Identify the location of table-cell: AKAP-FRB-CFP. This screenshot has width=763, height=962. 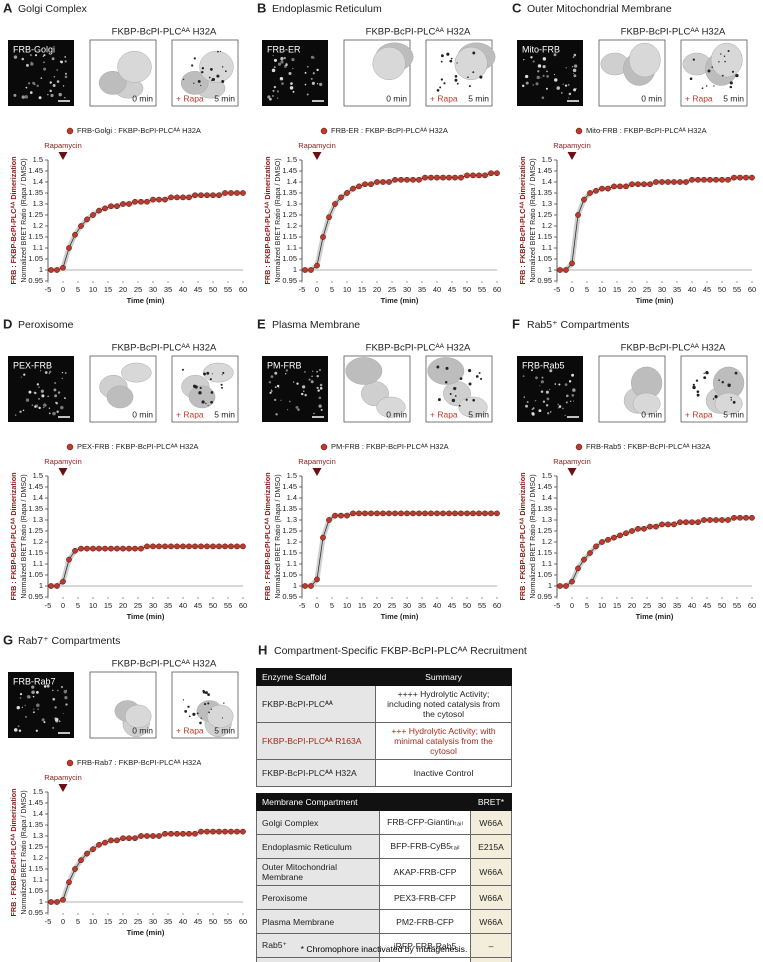
(425, 872).